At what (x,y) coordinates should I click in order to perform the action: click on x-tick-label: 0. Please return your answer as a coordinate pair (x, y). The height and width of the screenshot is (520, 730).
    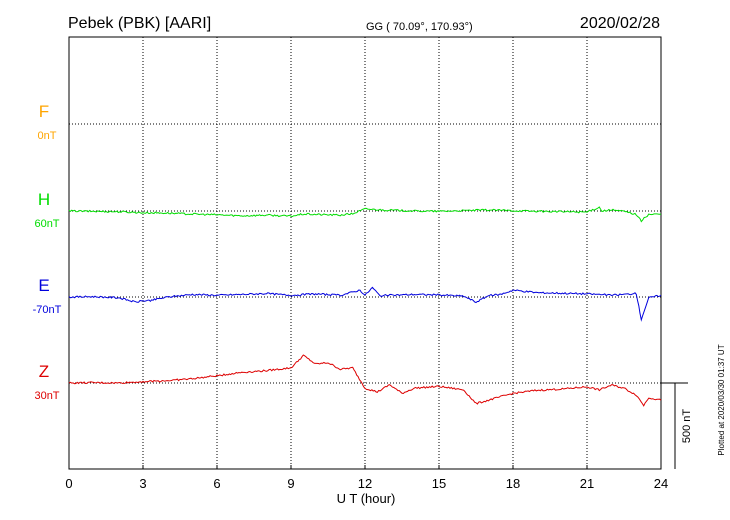
    Looking at the image, I should click on (68, 483).